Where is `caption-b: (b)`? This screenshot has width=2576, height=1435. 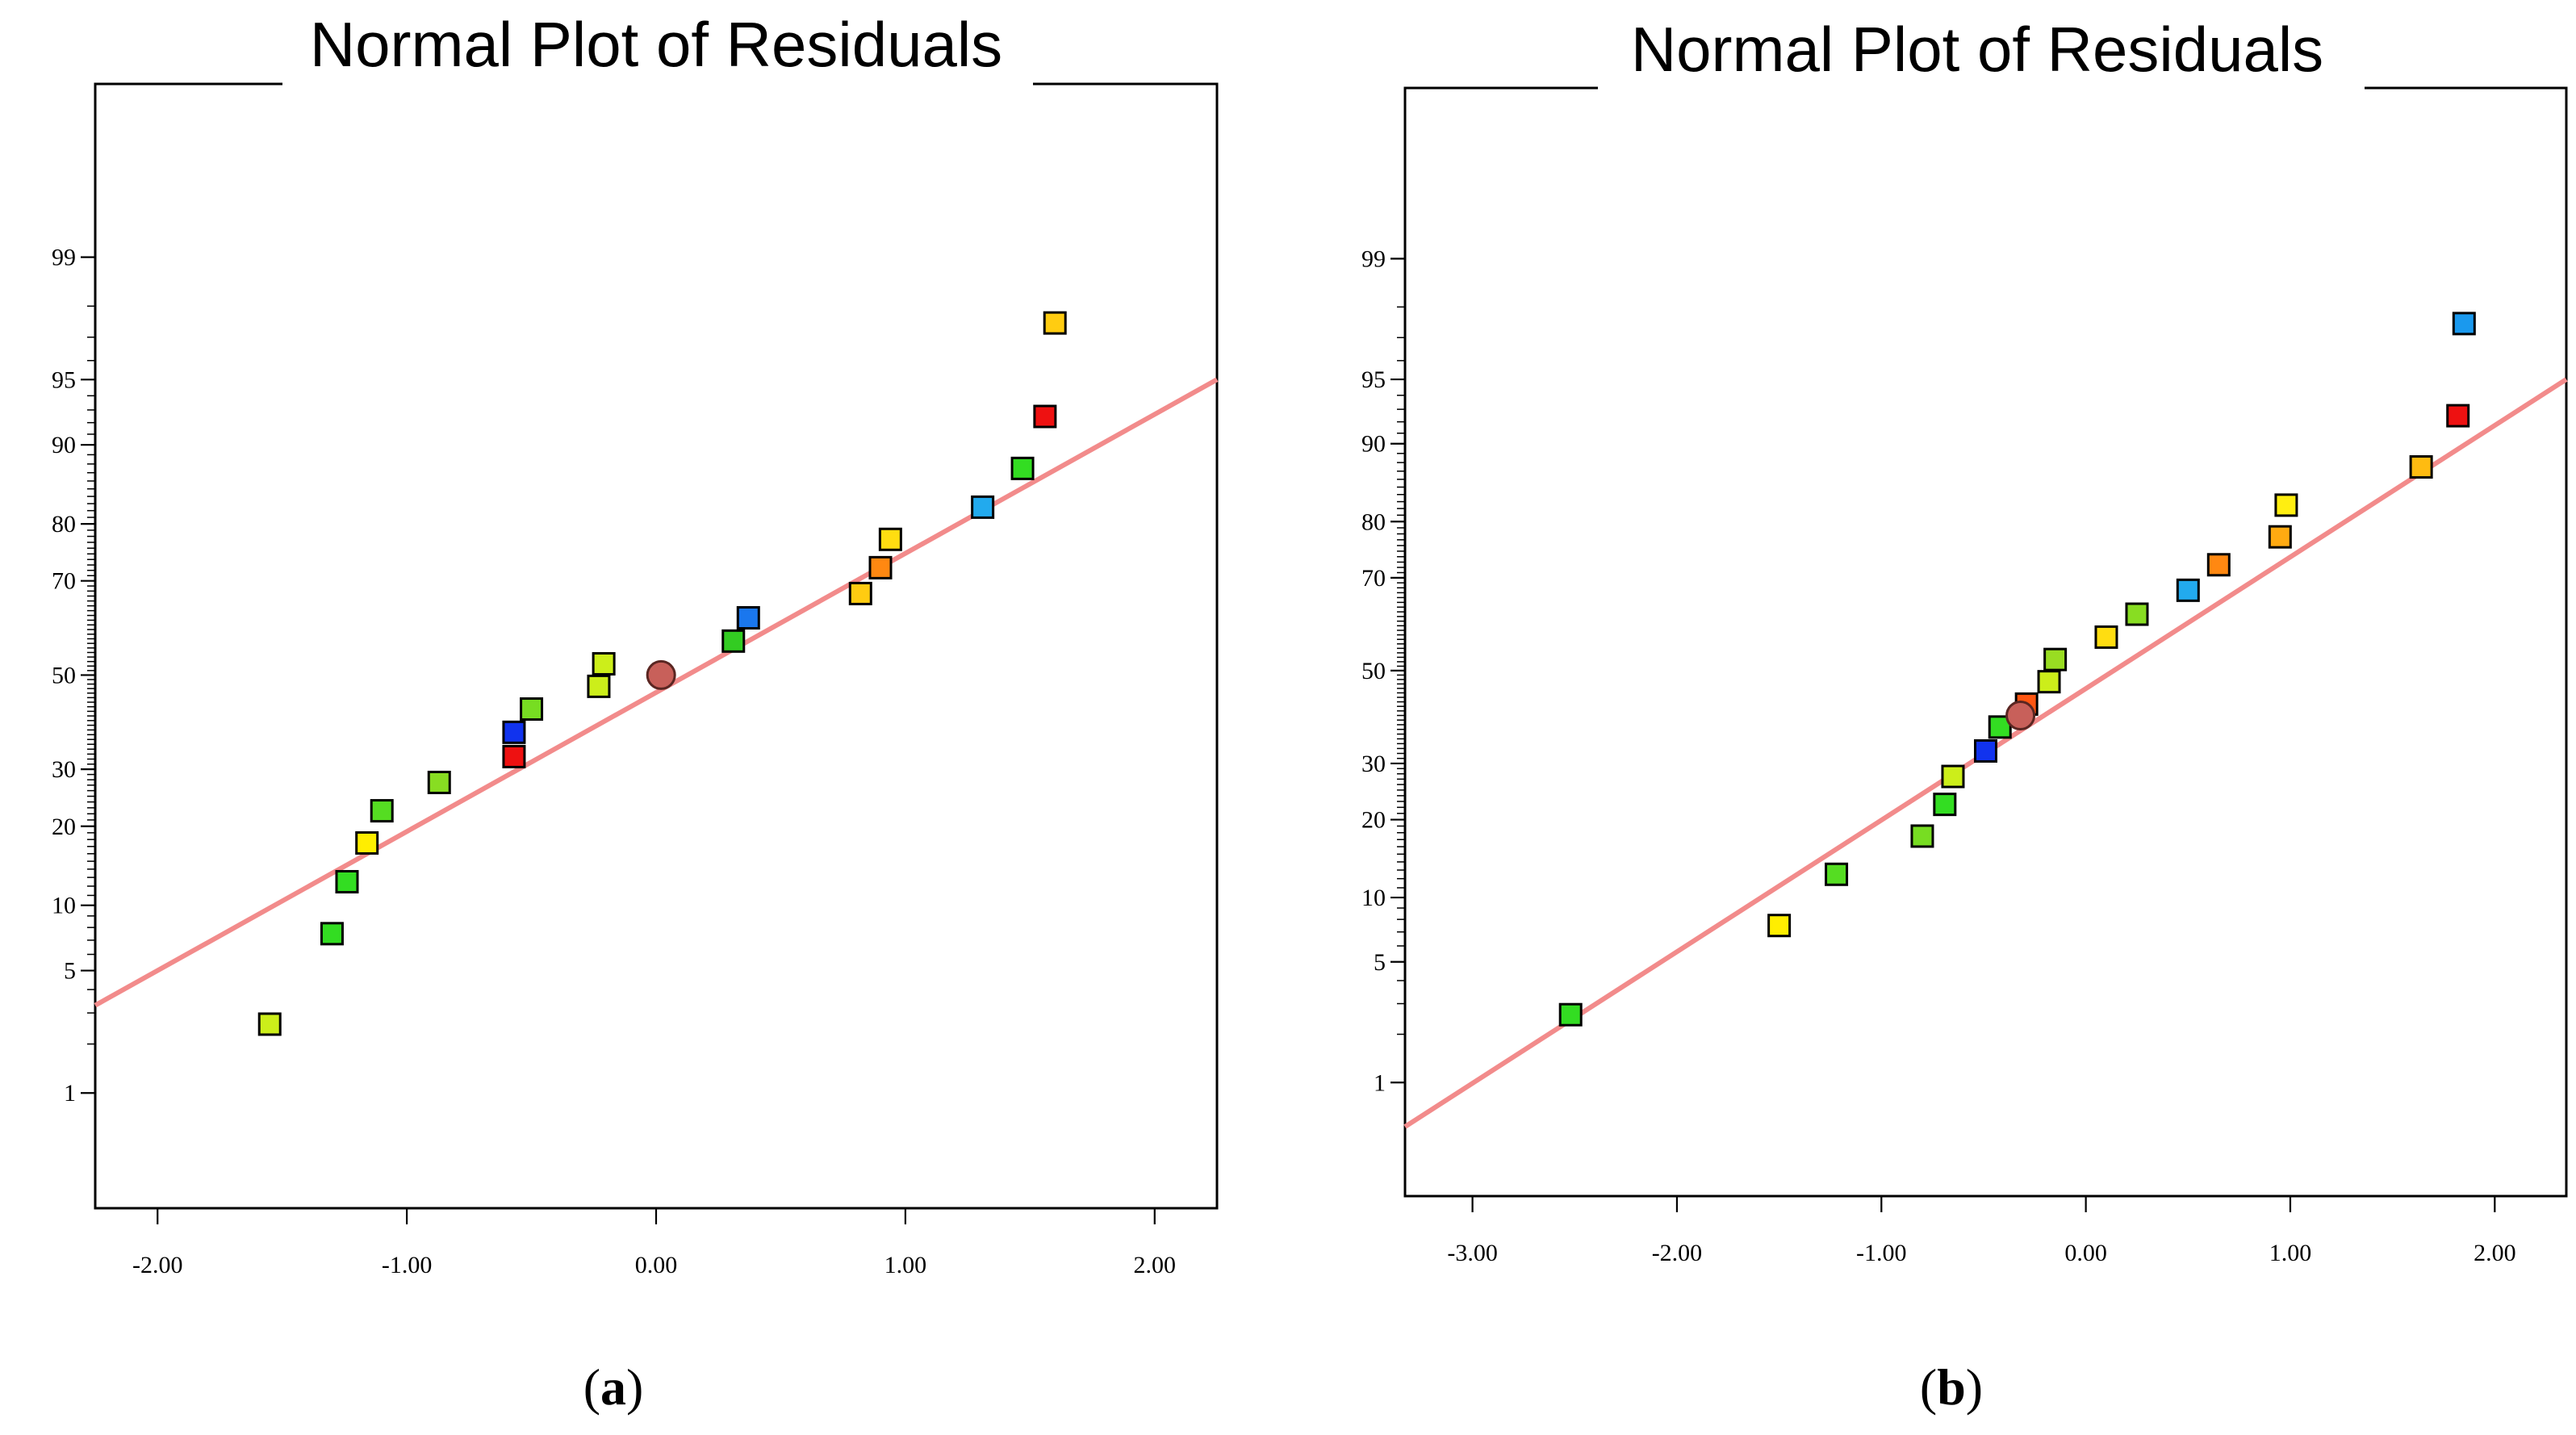 caption-b: (b) is located at coordinates (1951, 1387).